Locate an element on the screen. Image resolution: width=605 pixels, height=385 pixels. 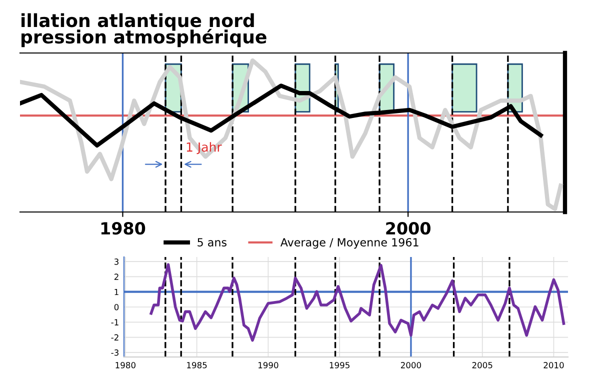
x-tick-label: 1995 is located at coordinates (340, 365).